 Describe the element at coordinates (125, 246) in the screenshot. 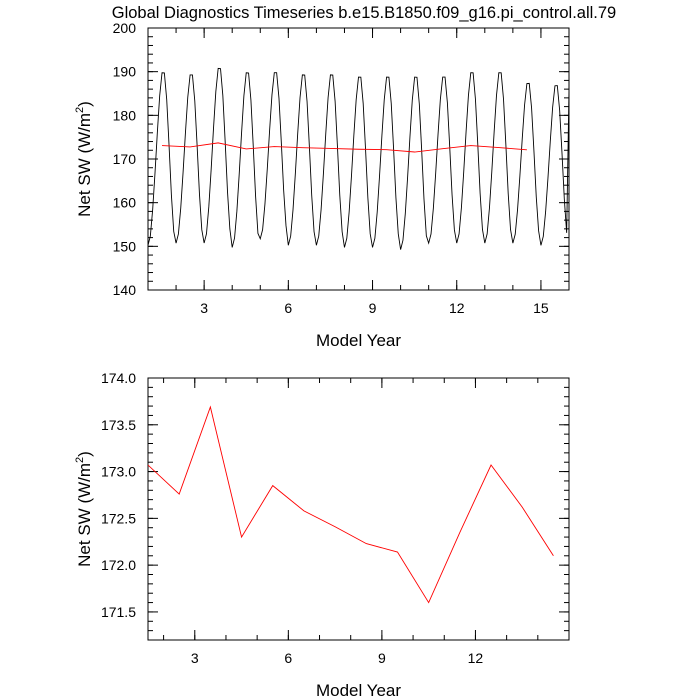

I see `y-tick-label: 150` at that location.